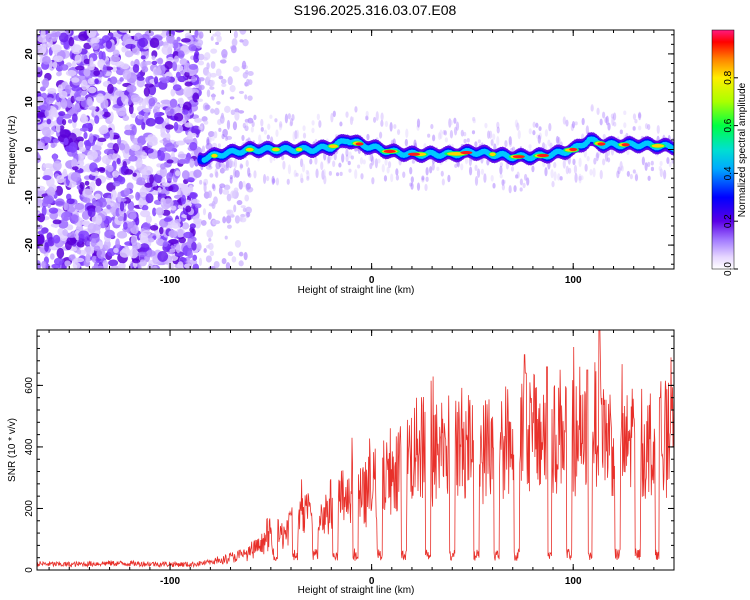  What do you see at coordinates (728, 269) in the screenshot?
I see `colorbar-tick-label: 0.0` at bounding box center [728, 269].